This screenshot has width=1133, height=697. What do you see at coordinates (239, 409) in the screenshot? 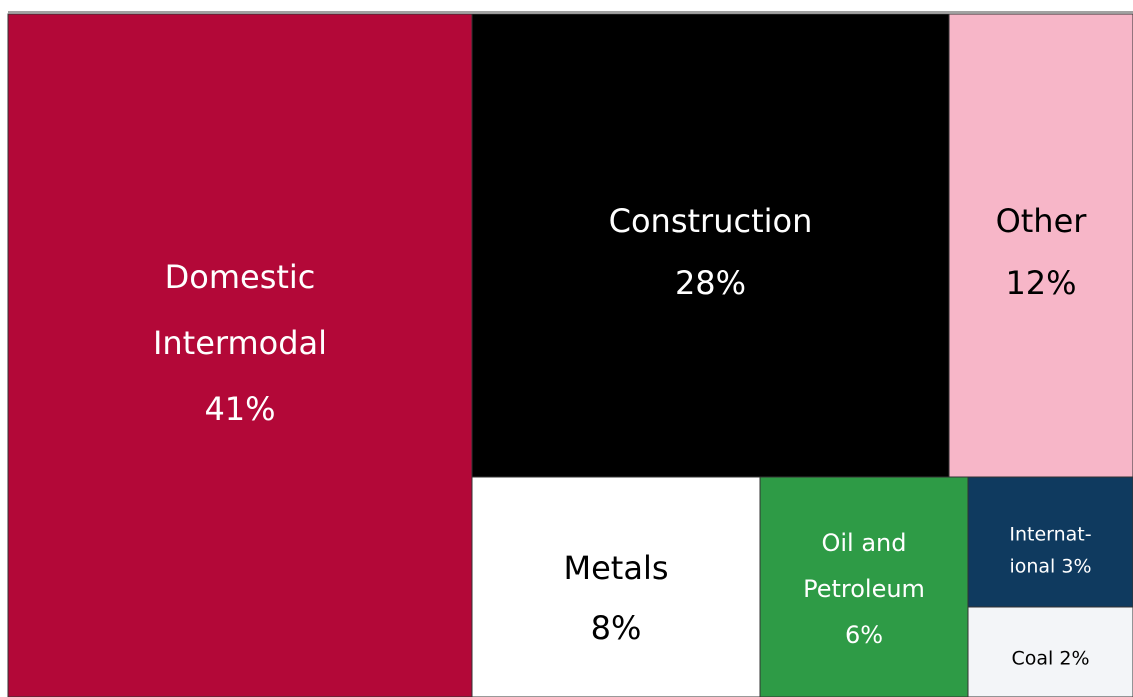
I see `tile-label-domestic-intermodal-line-2: 41%` at bounding box center [239, 409].